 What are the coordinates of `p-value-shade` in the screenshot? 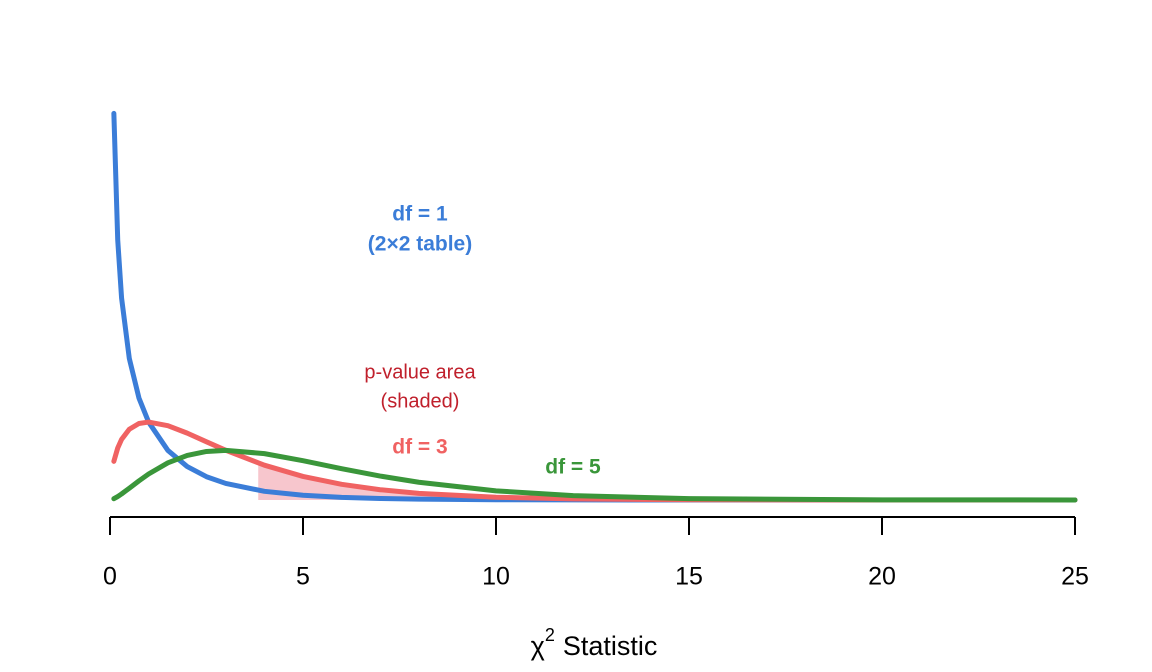 It's located at (666, 481).